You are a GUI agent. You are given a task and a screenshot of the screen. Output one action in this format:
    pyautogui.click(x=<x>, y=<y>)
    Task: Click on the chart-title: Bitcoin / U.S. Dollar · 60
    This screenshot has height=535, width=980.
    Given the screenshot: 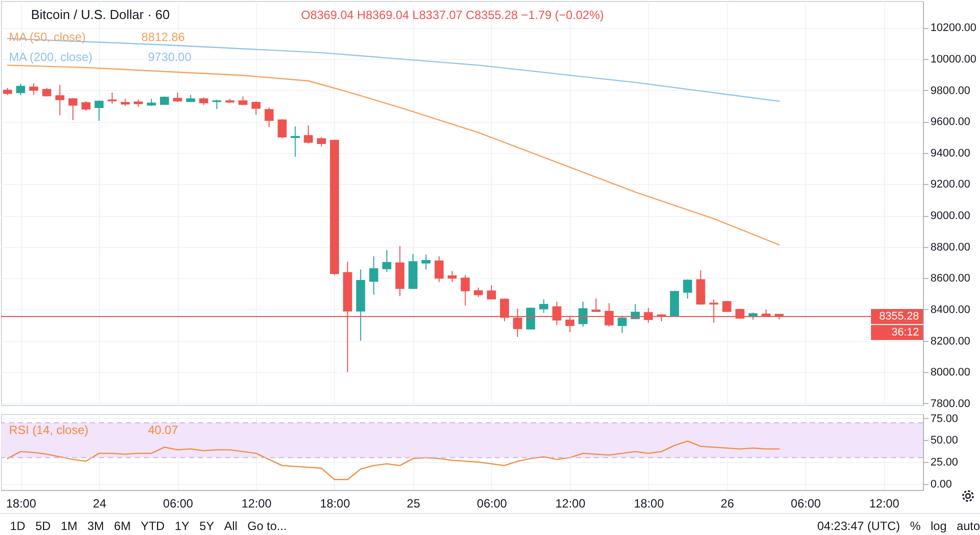 What is the action you would take?
    pyautogui.click(x=100, y=14)
    